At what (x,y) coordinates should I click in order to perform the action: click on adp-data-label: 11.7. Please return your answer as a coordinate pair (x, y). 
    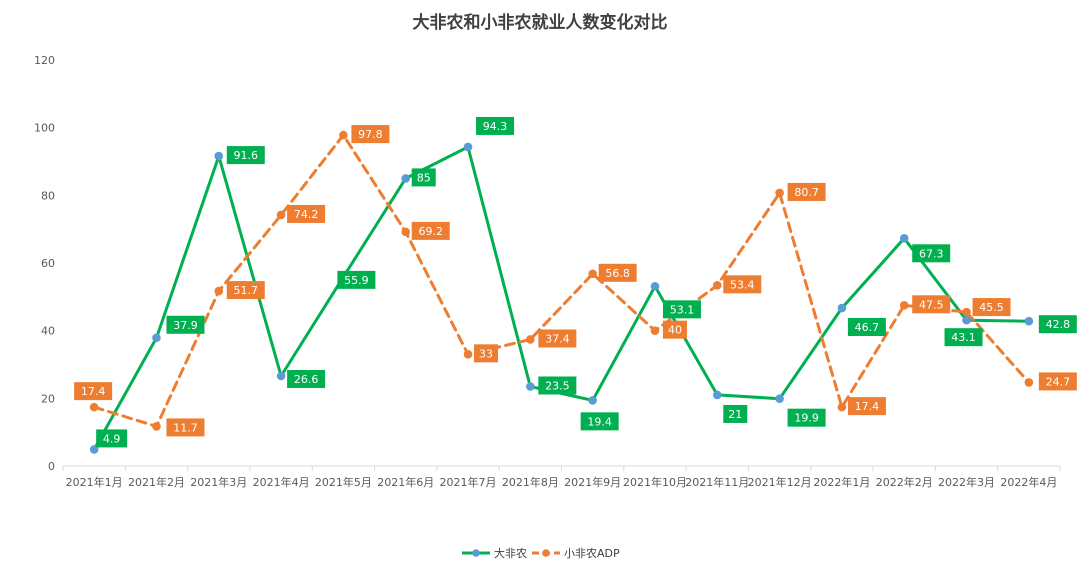
    Looking at the image, I should click on (185, 427).